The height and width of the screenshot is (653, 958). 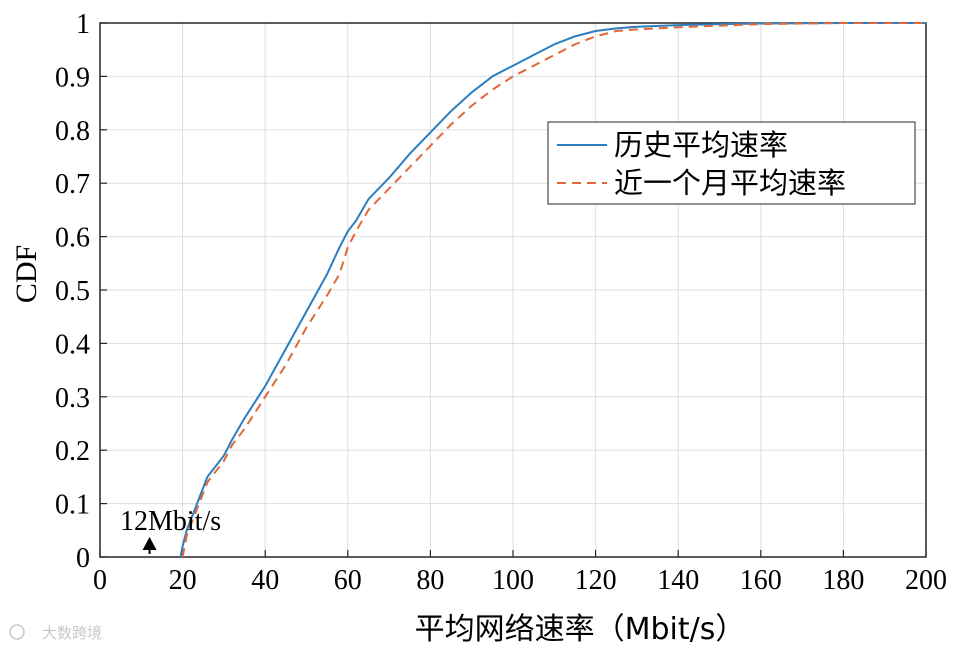 What do you see at coordinates (265, 580) in the screenshot?
I see `x-tick-label: 40` at bounding box center [265, 580].